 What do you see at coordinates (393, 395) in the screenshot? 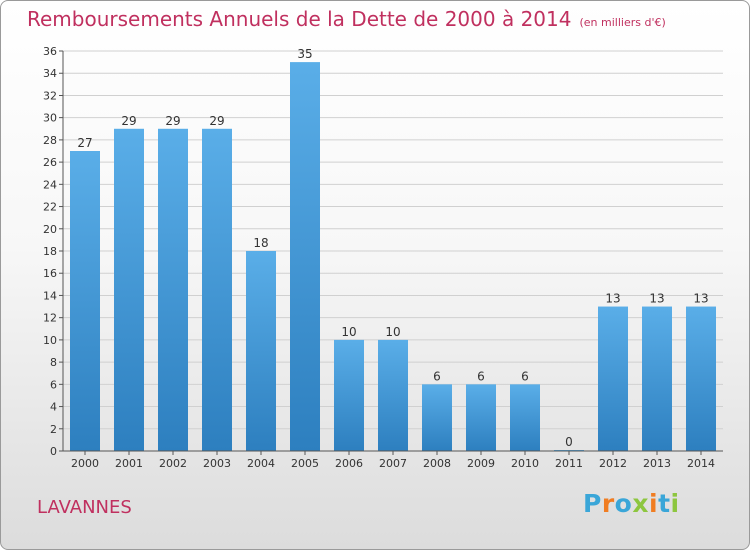
I see `bar-2007` at bounding box center [393, 395].